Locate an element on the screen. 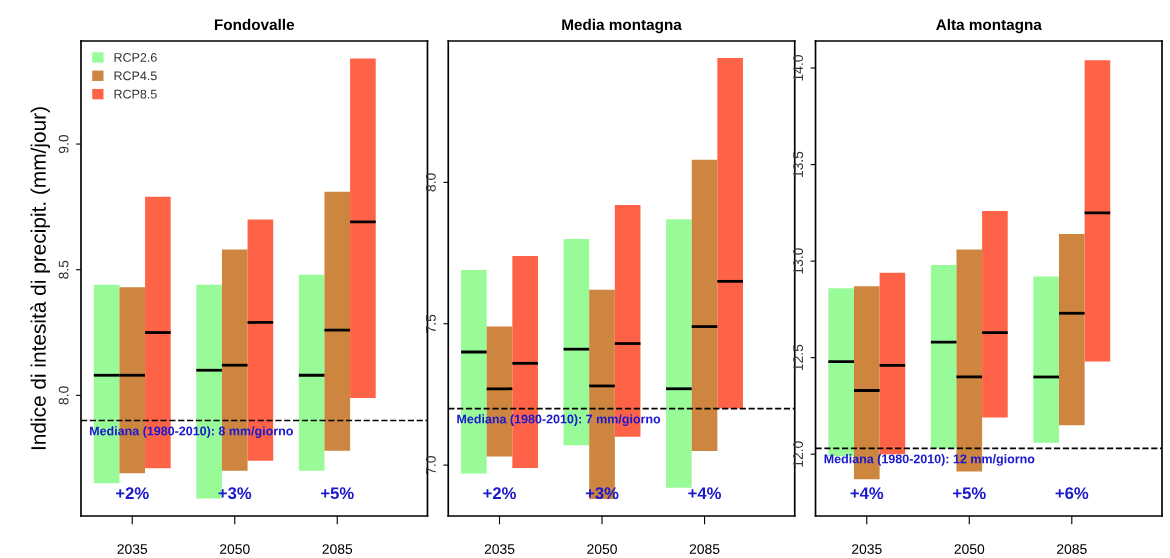 This screenshot has height=558, width=1170. annotation: +6% is located at coordinates (1072, 493).